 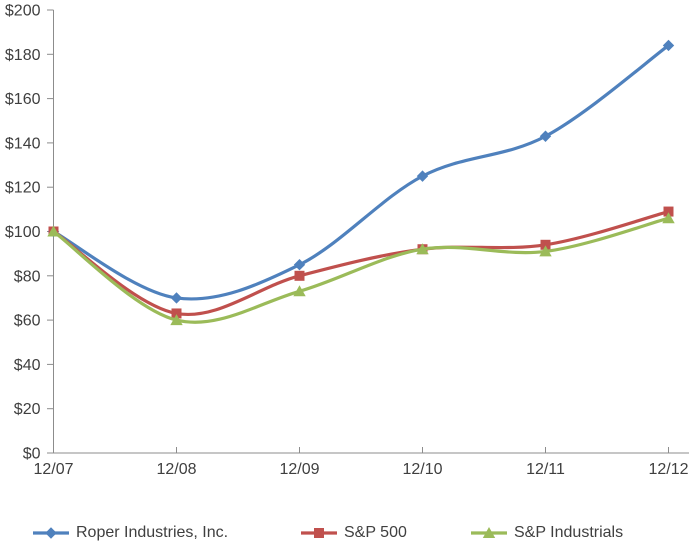 I want to click on legend-item-roper-industries: Roper Industries, Inc., so click(x=130, y=533).